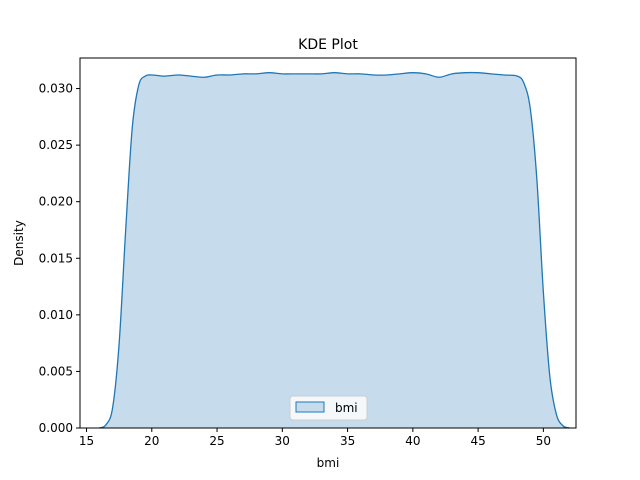 This screenshot has height=480, width=640. Describe the element at coordinates (328, 45) in the screenshot. I see `chart-title: KDE Plot` at that location.